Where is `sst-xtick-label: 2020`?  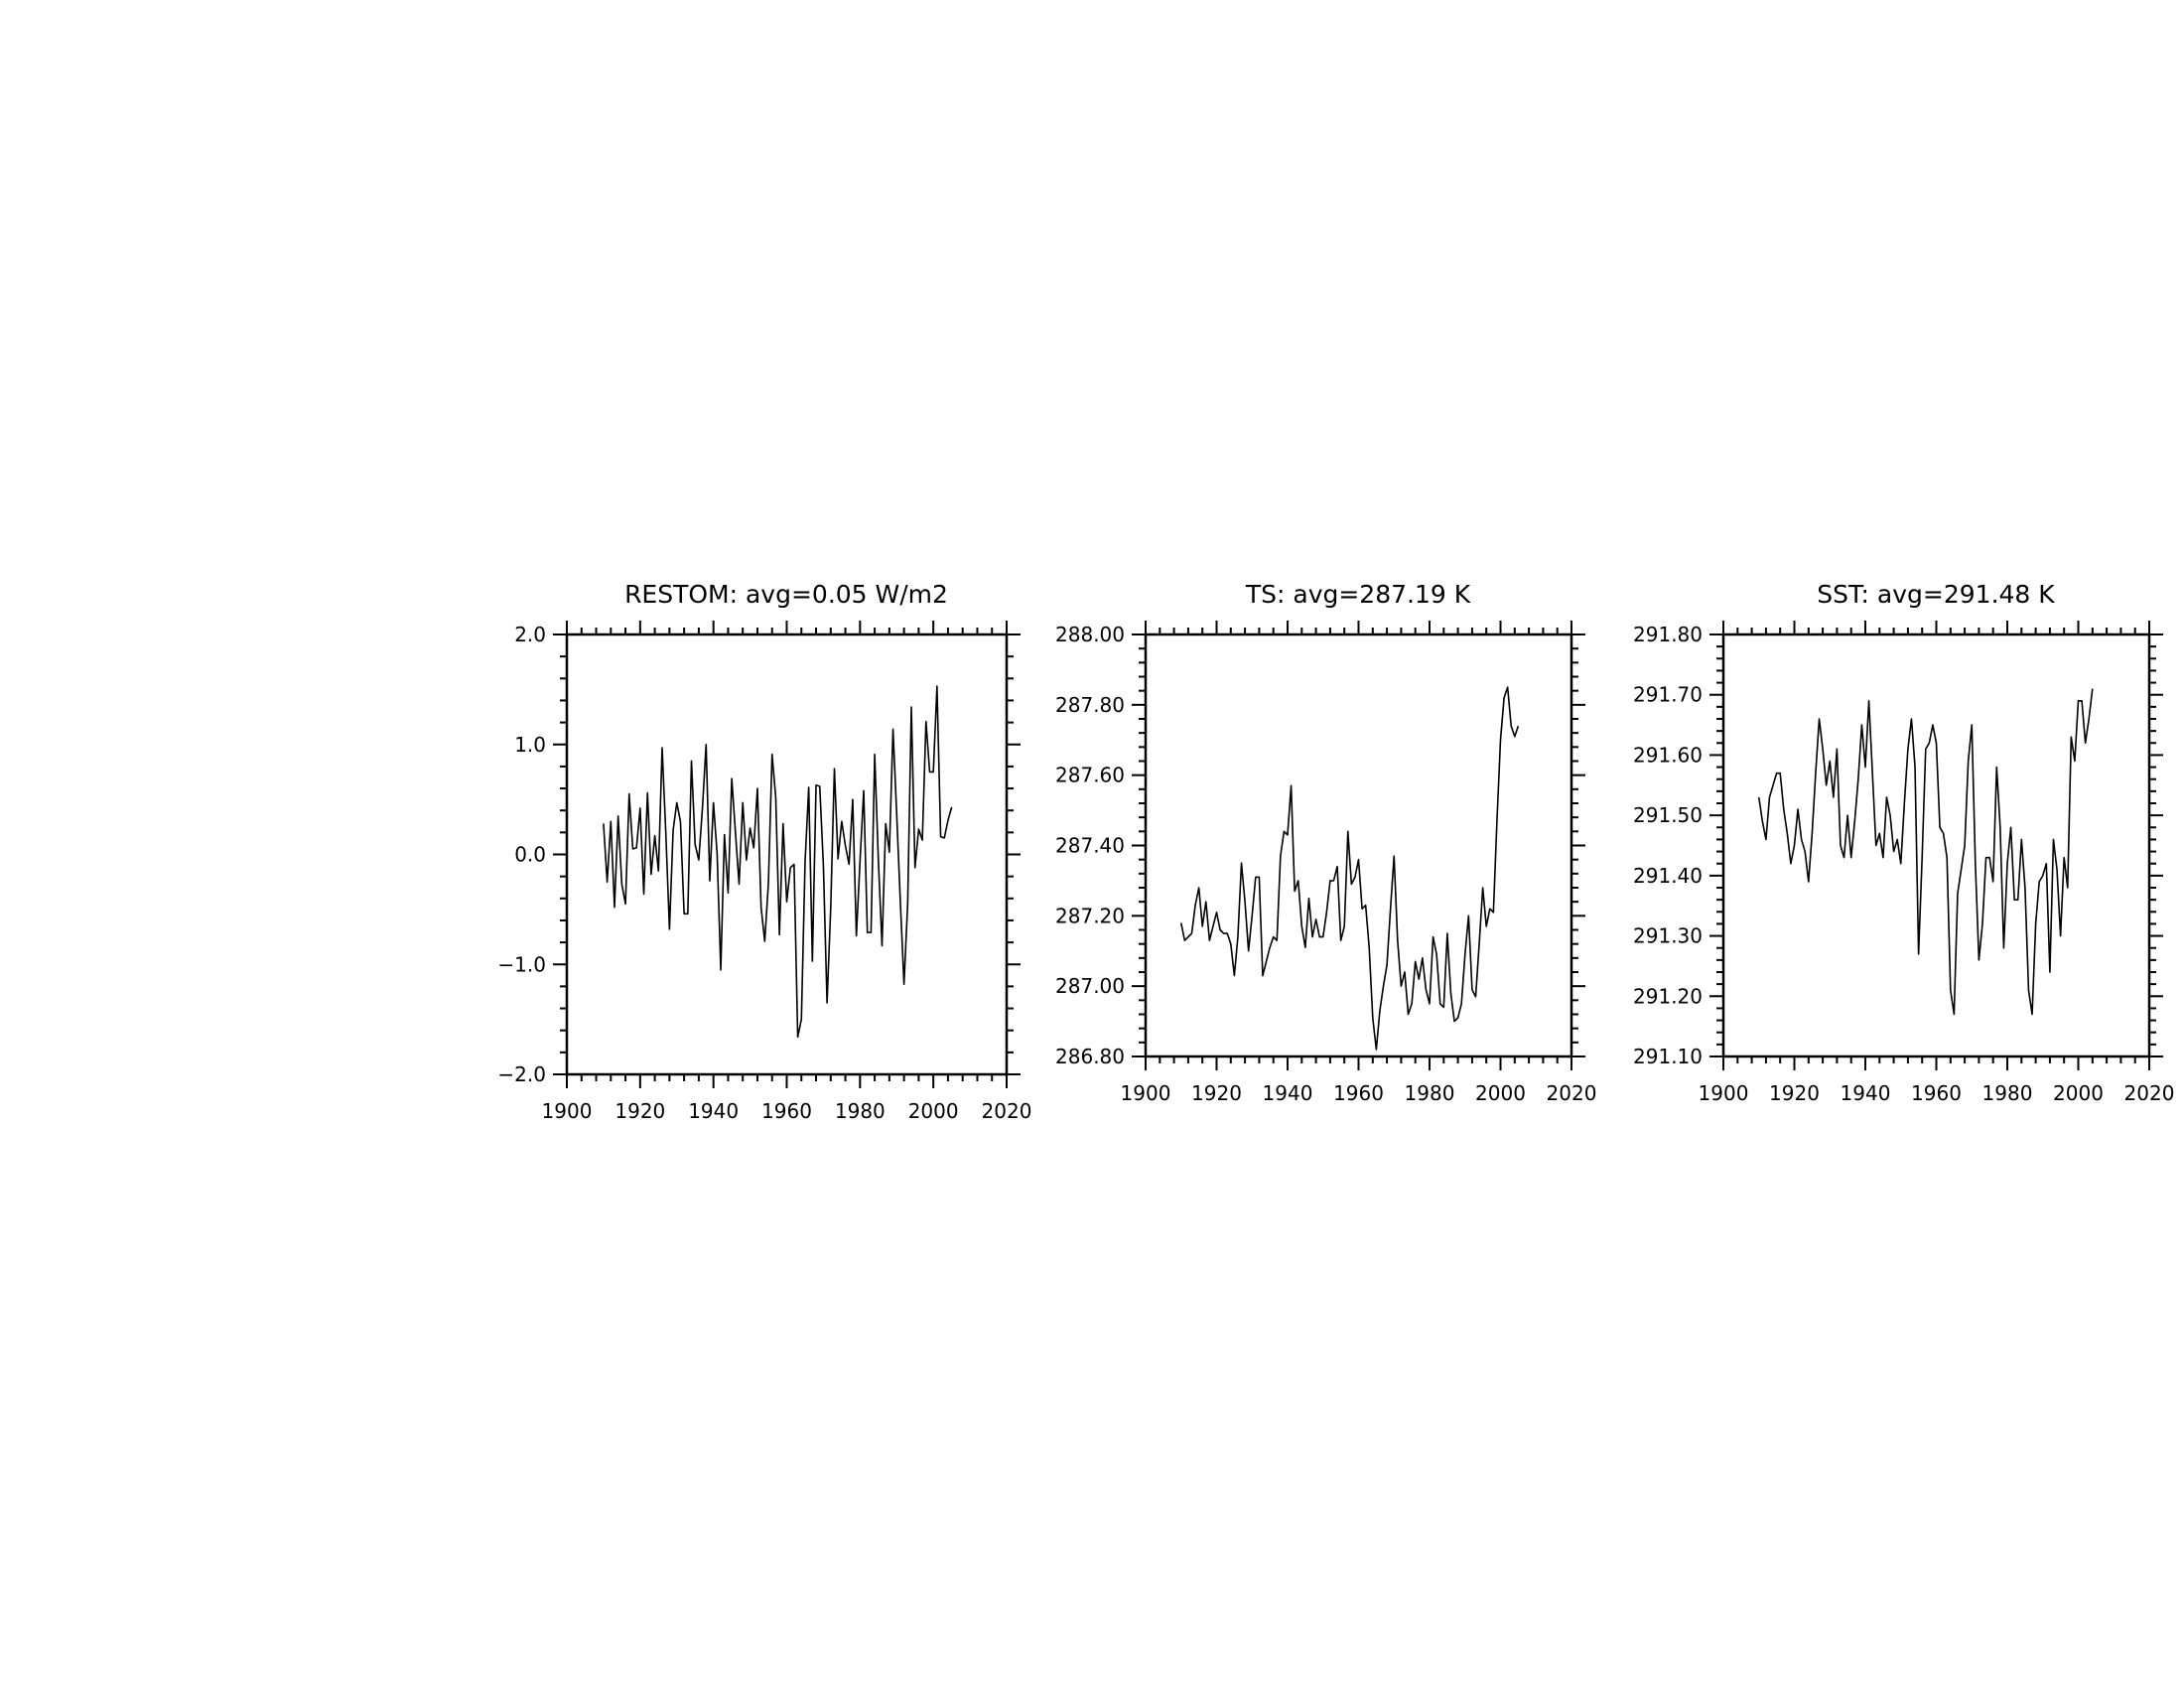 sst-xtick-label: 2020 is located at coordinates (2149, 1093).